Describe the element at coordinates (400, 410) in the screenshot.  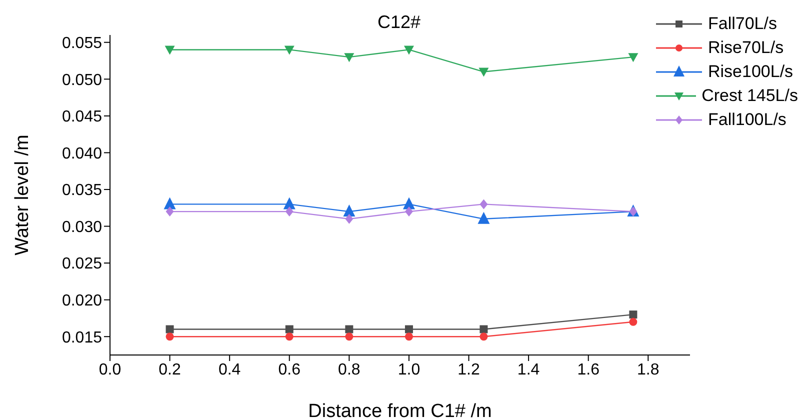
I see `x-axis-title: Distance from C1# /m` at that location.